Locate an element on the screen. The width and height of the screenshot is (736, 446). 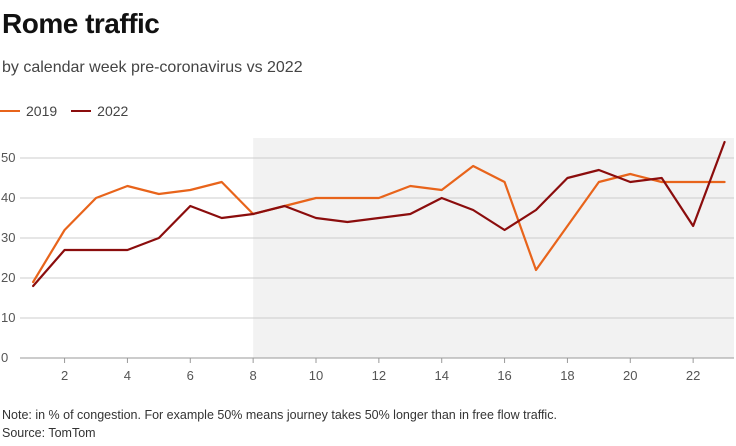
x-tick-label-14: 14 is located at coordinates (441, 375).